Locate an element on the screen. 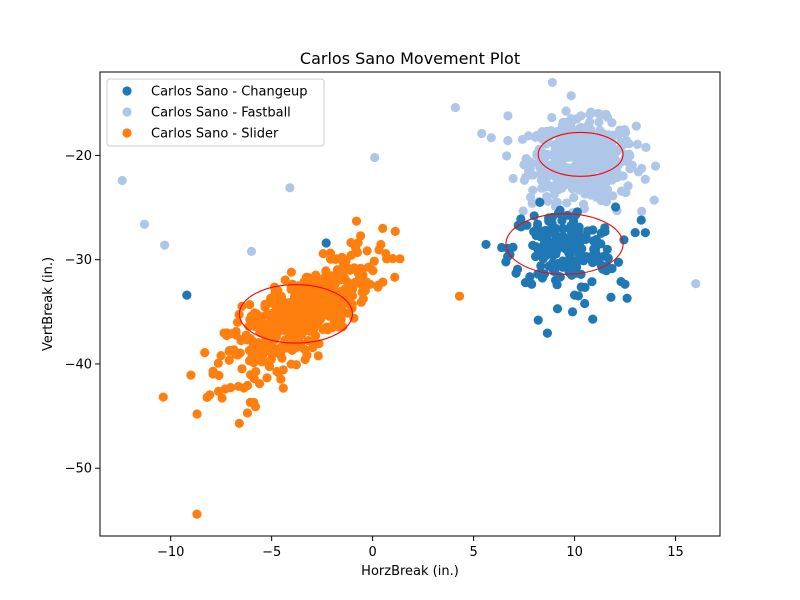 The width and height of the screenshot is (800, 600). x-tick-label: 5 is located at coordinates (473, 552).